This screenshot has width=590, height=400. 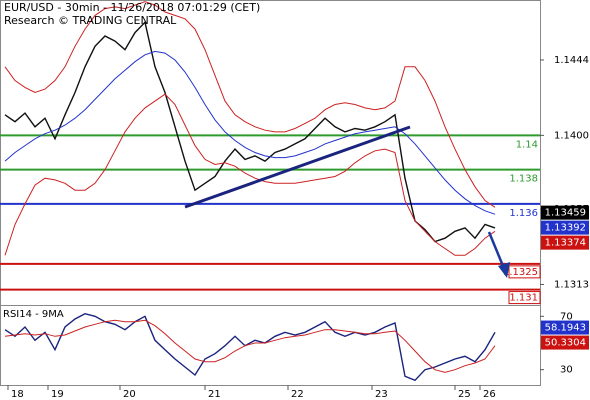 I want to click on level-label: 1.131, so click(x=523, y=298).